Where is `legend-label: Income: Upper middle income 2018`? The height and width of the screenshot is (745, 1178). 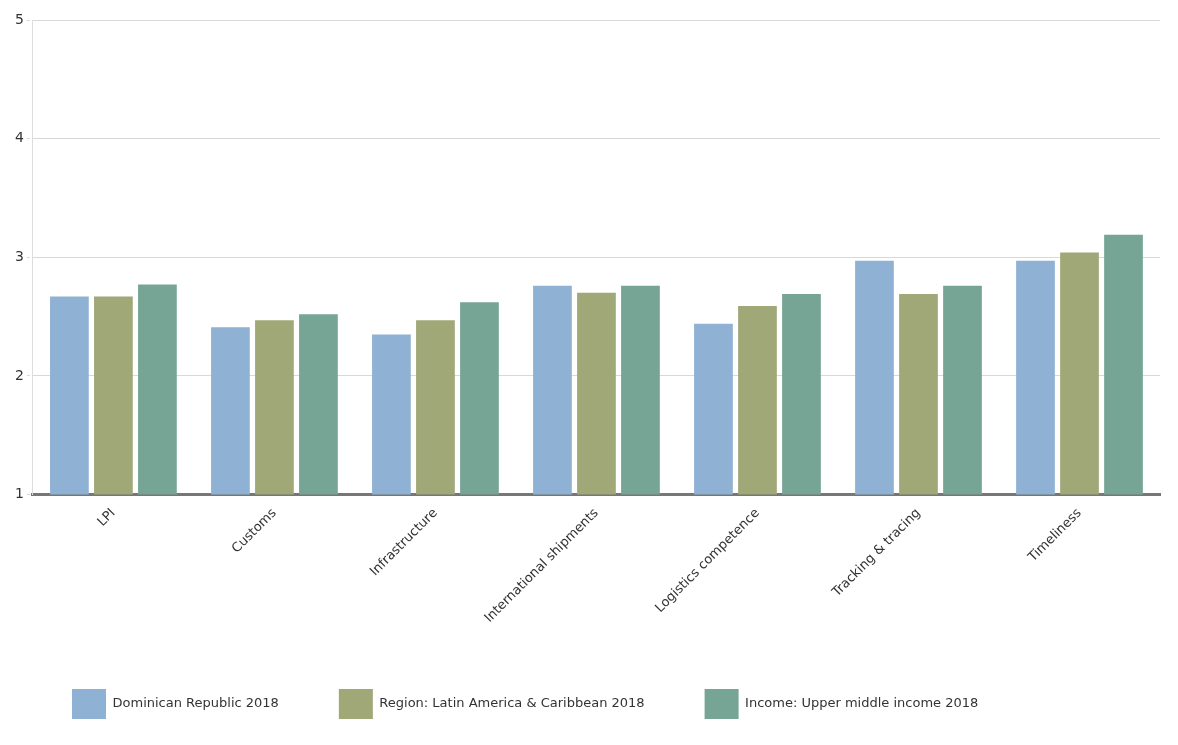 legend-label: Income: Upper middle income 2018 is located at coordinates (862, 703).